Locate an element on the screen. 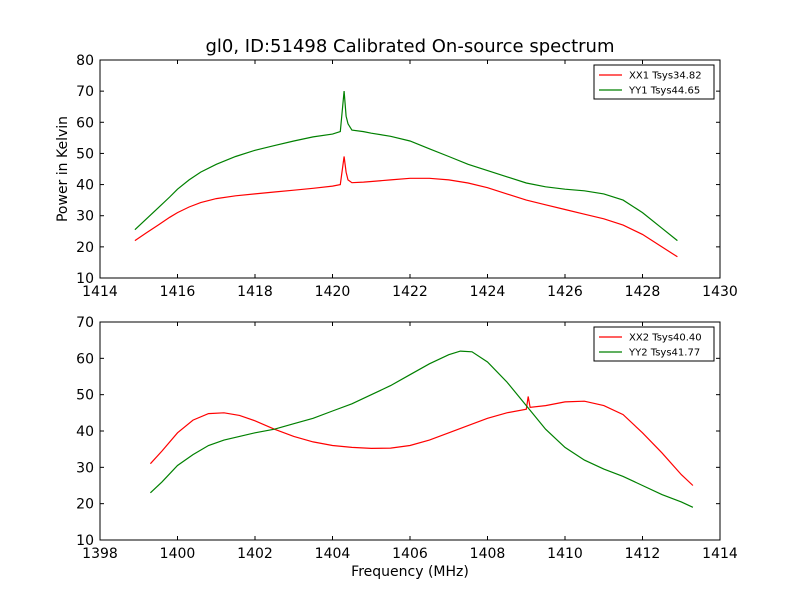  legend-label: XX1 Tsys34.82 is located at coordinates (665, 76).